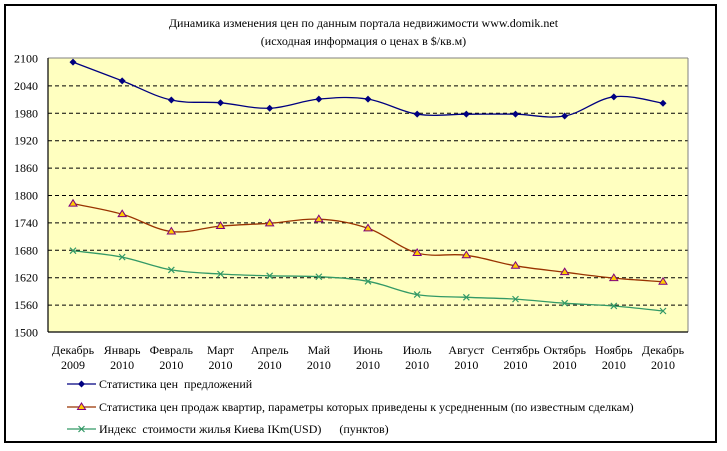 The height and width of the screenshot is (451, 727). What do you see at coordinates (26, 141) in the screenshot?
I see `y-tick-label: 1920` at bounding box center [26, 141].